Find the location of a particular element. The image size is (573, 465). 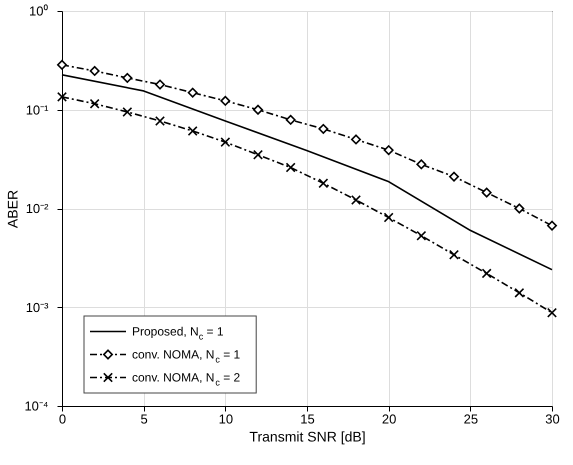

y-tick-label: 10⁻² is located at coordinates (38, 208).